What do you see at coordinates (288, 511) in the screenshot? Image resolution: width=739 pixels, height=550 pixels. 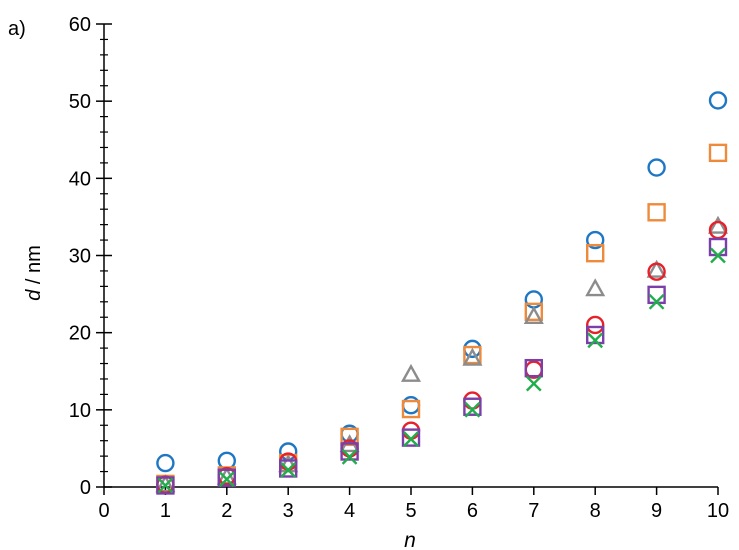 I see `x-tick-label: 3` at bounding box center [288, 511].